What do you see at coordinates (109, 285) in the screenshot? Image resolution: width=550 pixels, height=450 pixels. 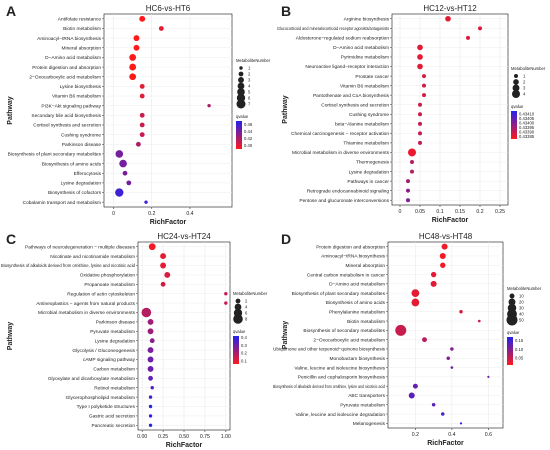 I see `y-tick-label: Propanoate metabolism` at bounding box center [109, 285].